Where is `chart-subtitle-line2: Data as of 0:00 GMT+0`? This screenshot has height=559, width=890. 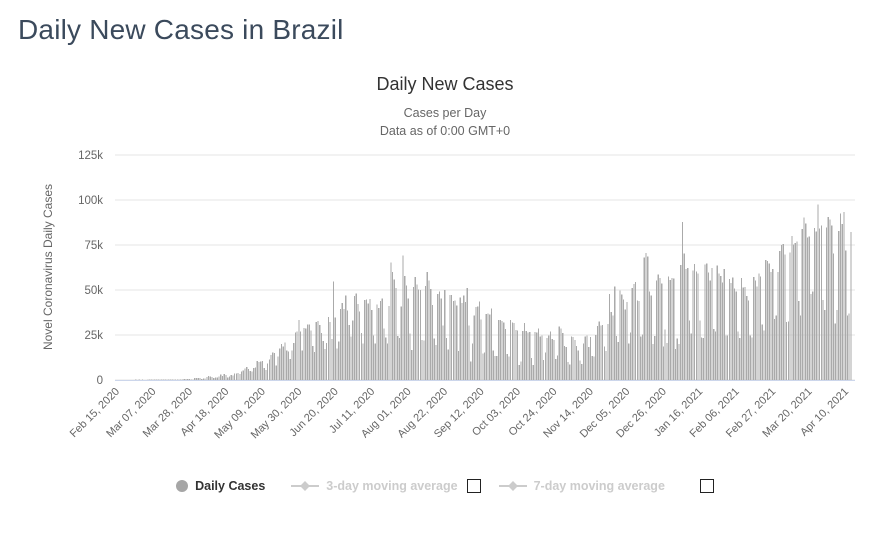
chart-subtitle-line2: Data as of 0:00 GMT+0 is located at coordinates (445, 131).